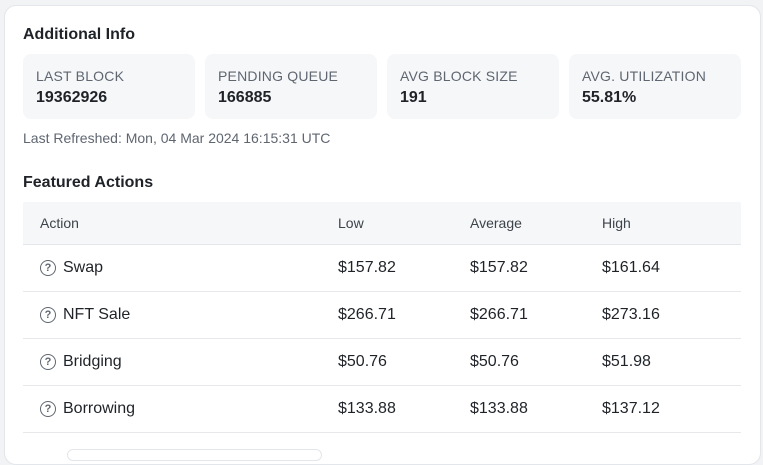 This screenshot has height=465, width=763. I want to click on low-value: $133.88, so click(367, 408).